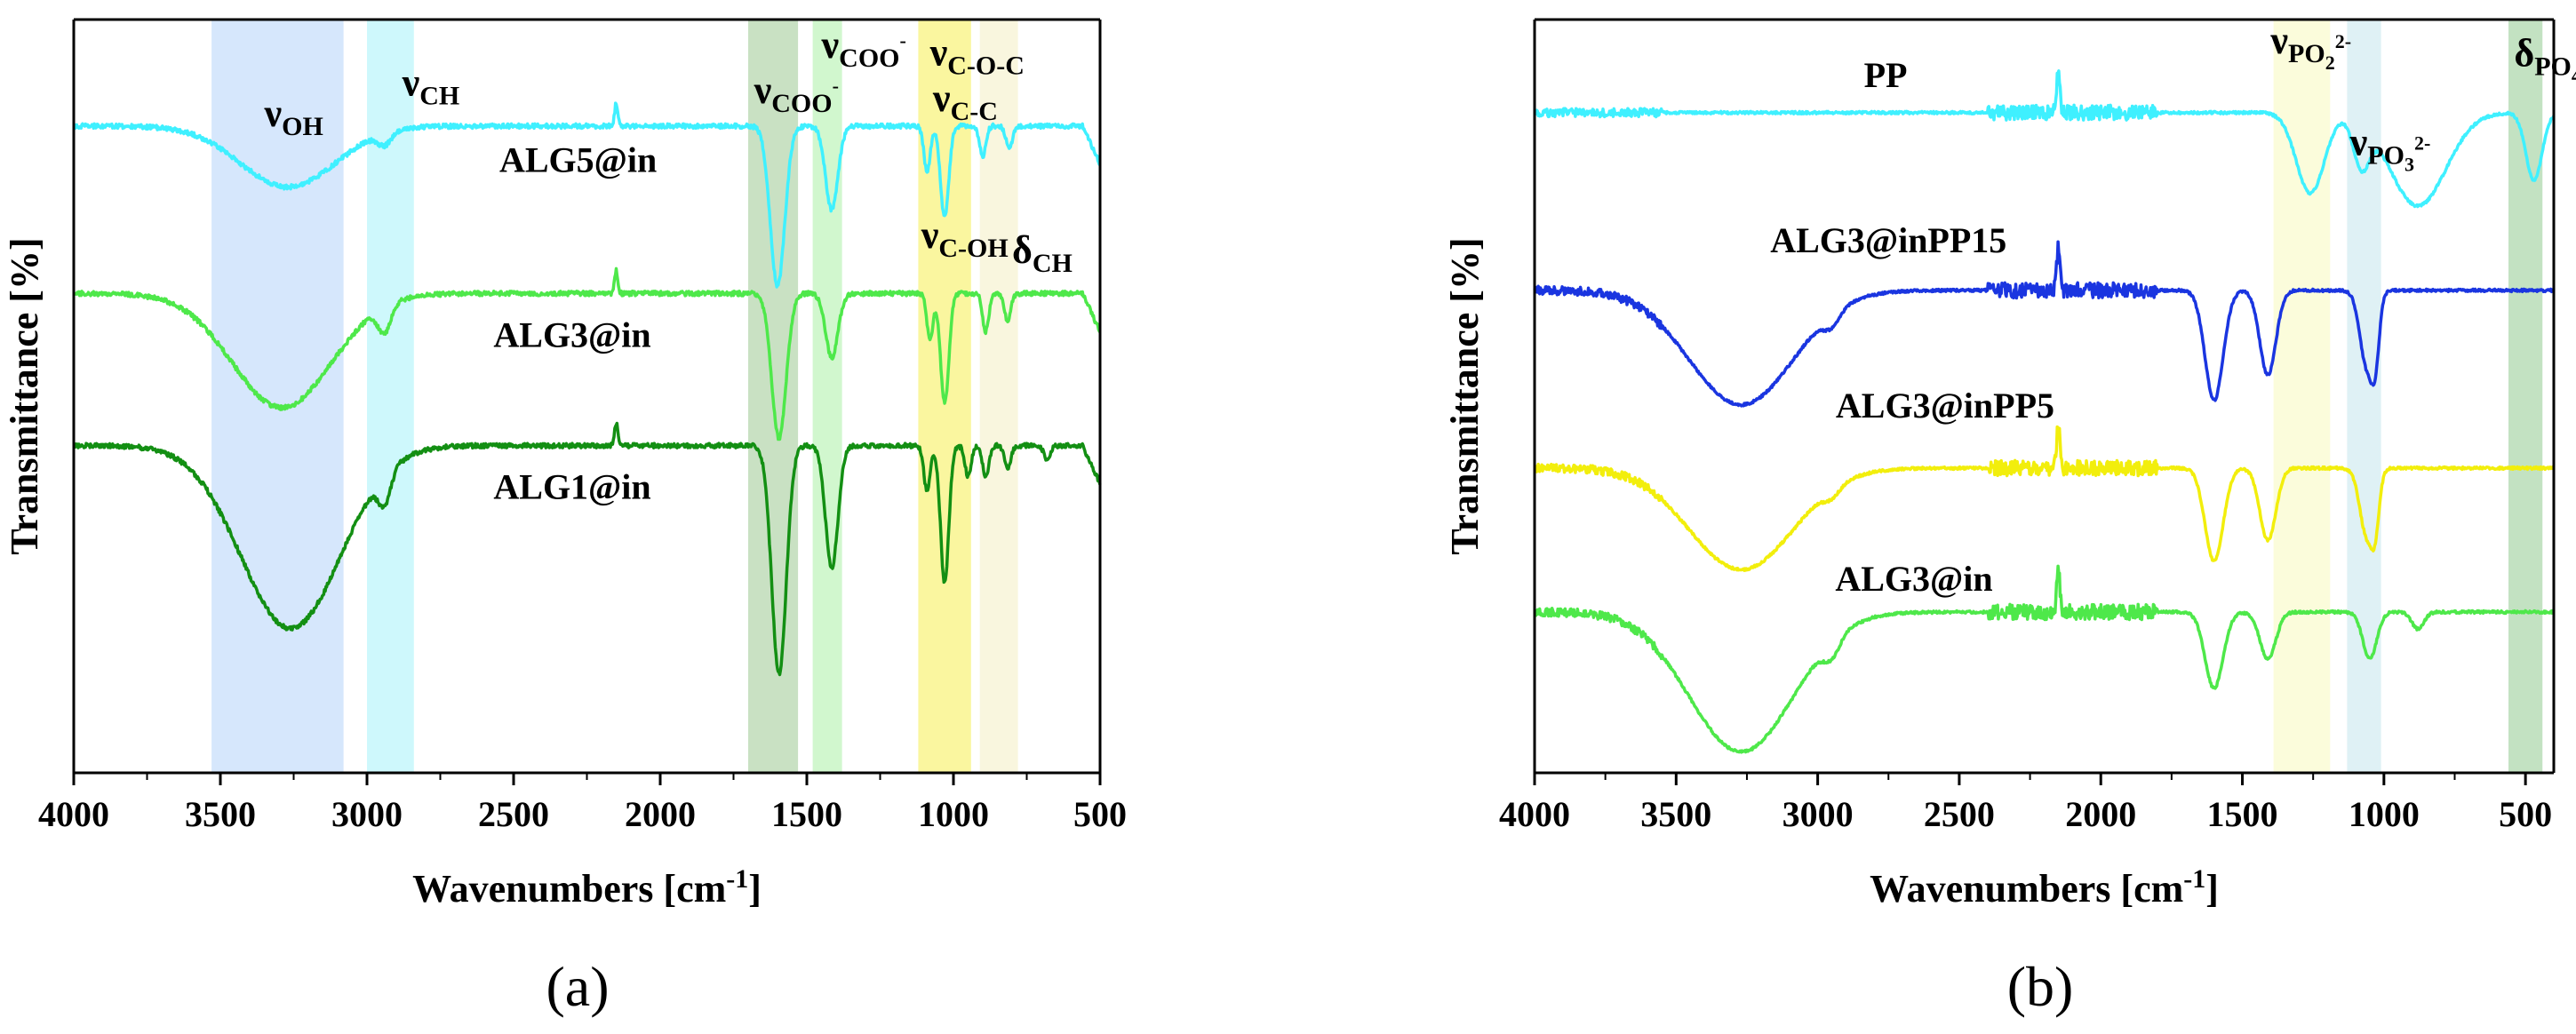 The width and height of the screenshot is (2576, 1034). I want to click on series-label-2: ALG3@inPP5, so click(1945, 406).